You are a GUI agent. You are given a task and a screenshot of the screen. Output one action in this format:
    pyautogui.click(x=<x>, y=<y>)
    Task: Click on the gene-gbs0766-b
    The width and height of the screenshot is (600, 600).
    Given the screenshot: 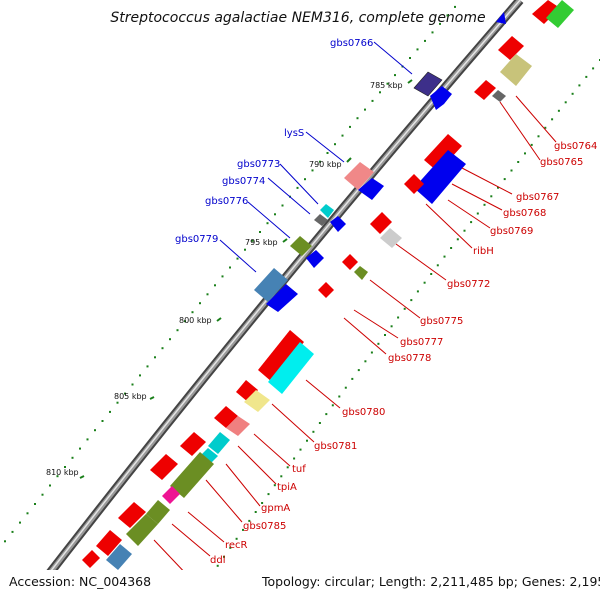 What is the action you would take?
    pyautogui.click(x=441, y=98)
    